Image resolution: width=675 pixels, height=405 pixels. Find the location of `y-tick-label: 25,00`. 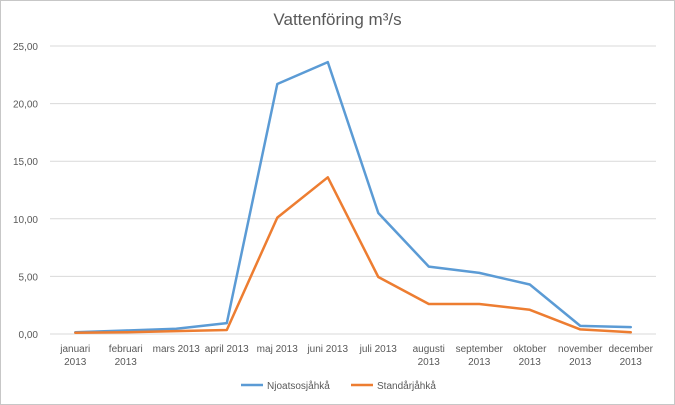

y-tick-label: 25,00 is located at coordinates (25, 47).